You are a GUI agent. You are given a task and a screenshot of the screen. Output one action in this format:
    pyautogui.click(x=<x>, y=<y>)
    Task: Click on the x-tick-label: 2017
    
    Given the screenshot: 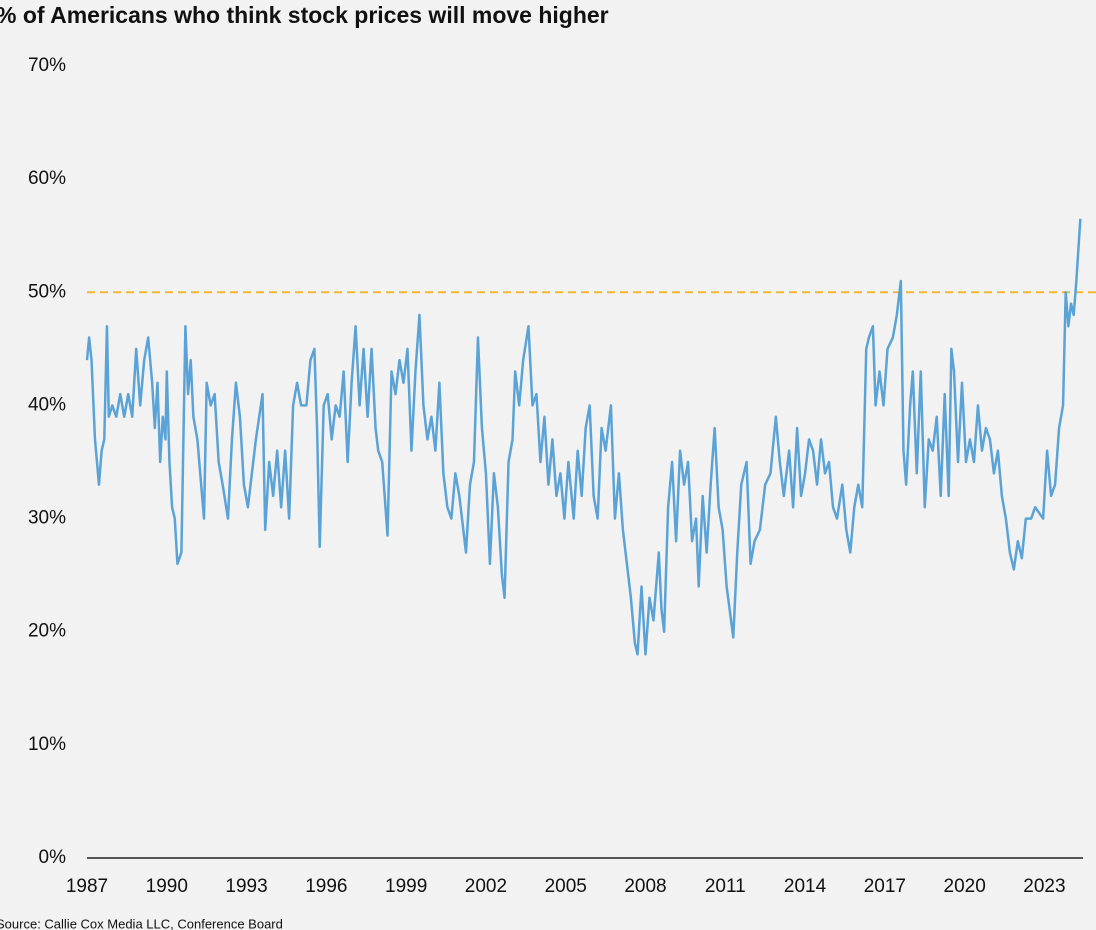 What is the action you would take?
    pyautogui.click(x=885, y=886)
    